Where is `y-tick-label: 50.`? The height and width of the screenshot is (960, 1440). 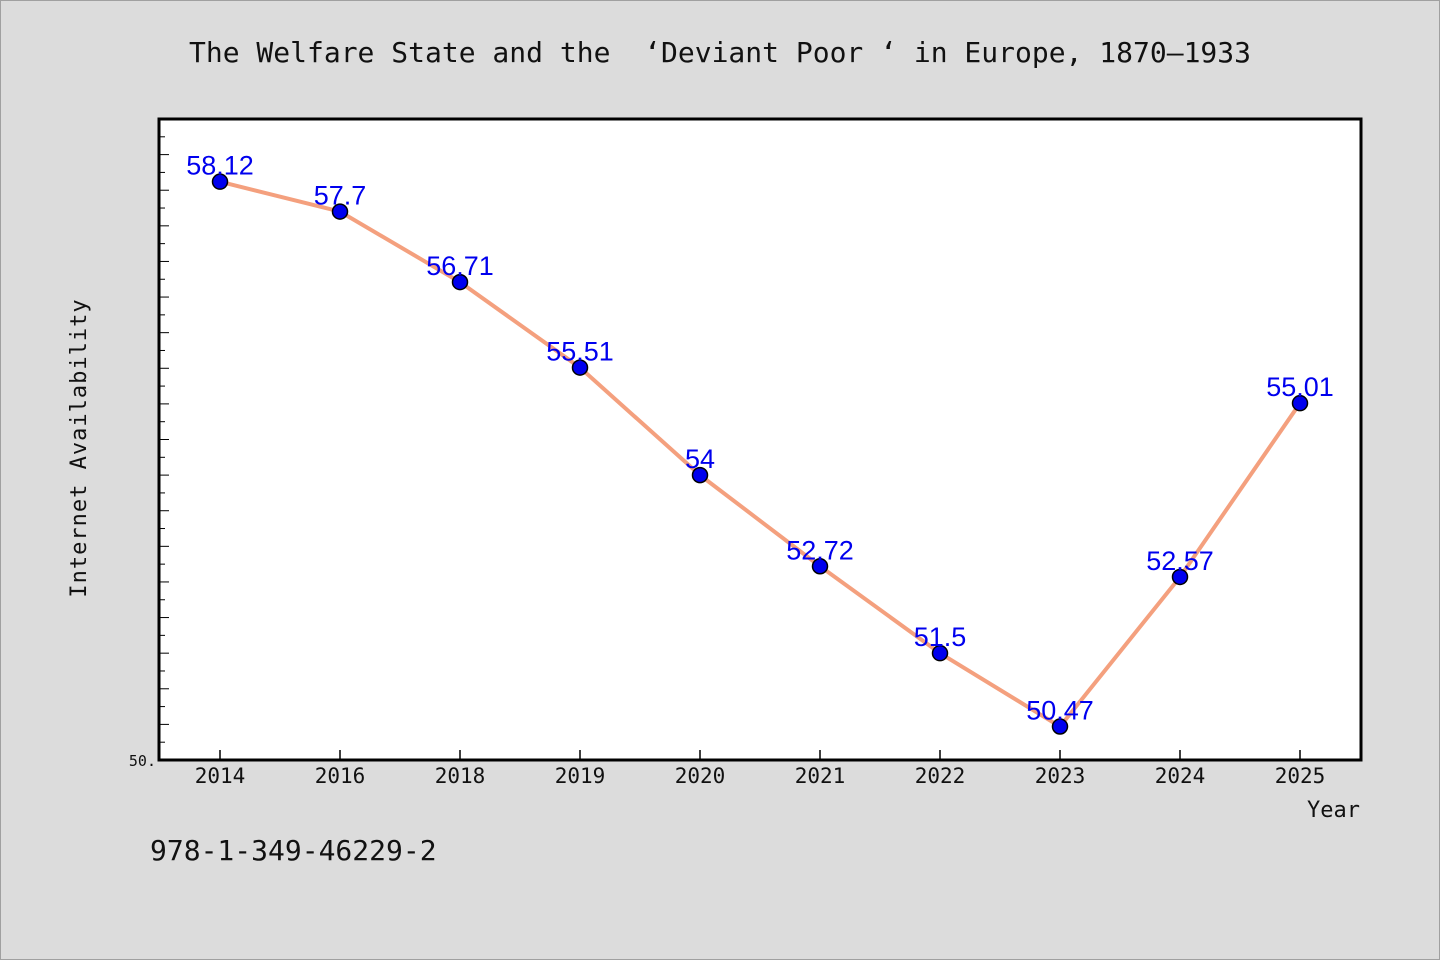 y-tick-label: 50. is located at coordinates (142, 761).